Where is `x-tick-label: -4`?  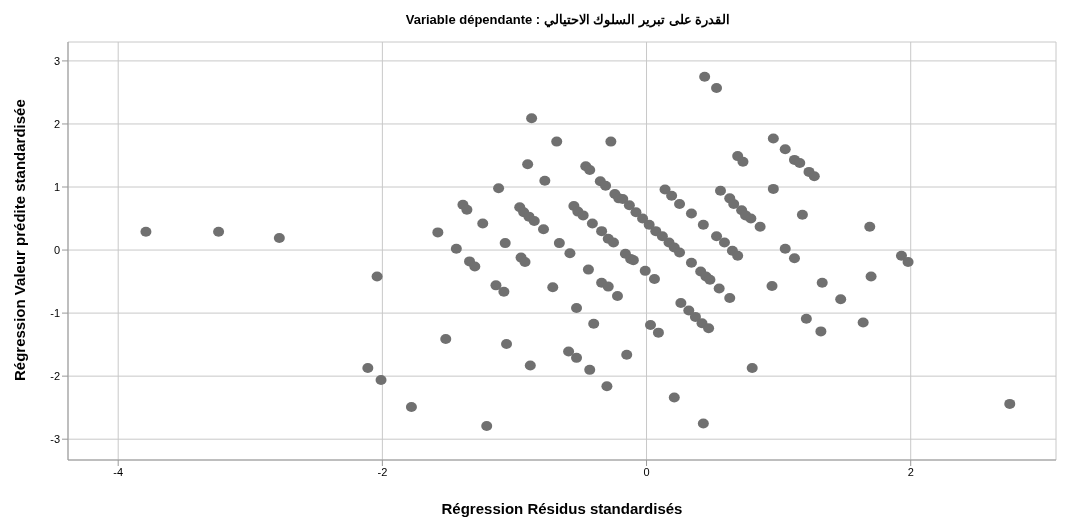
x-tick-label: -4 is located at coordinates (118, 471).